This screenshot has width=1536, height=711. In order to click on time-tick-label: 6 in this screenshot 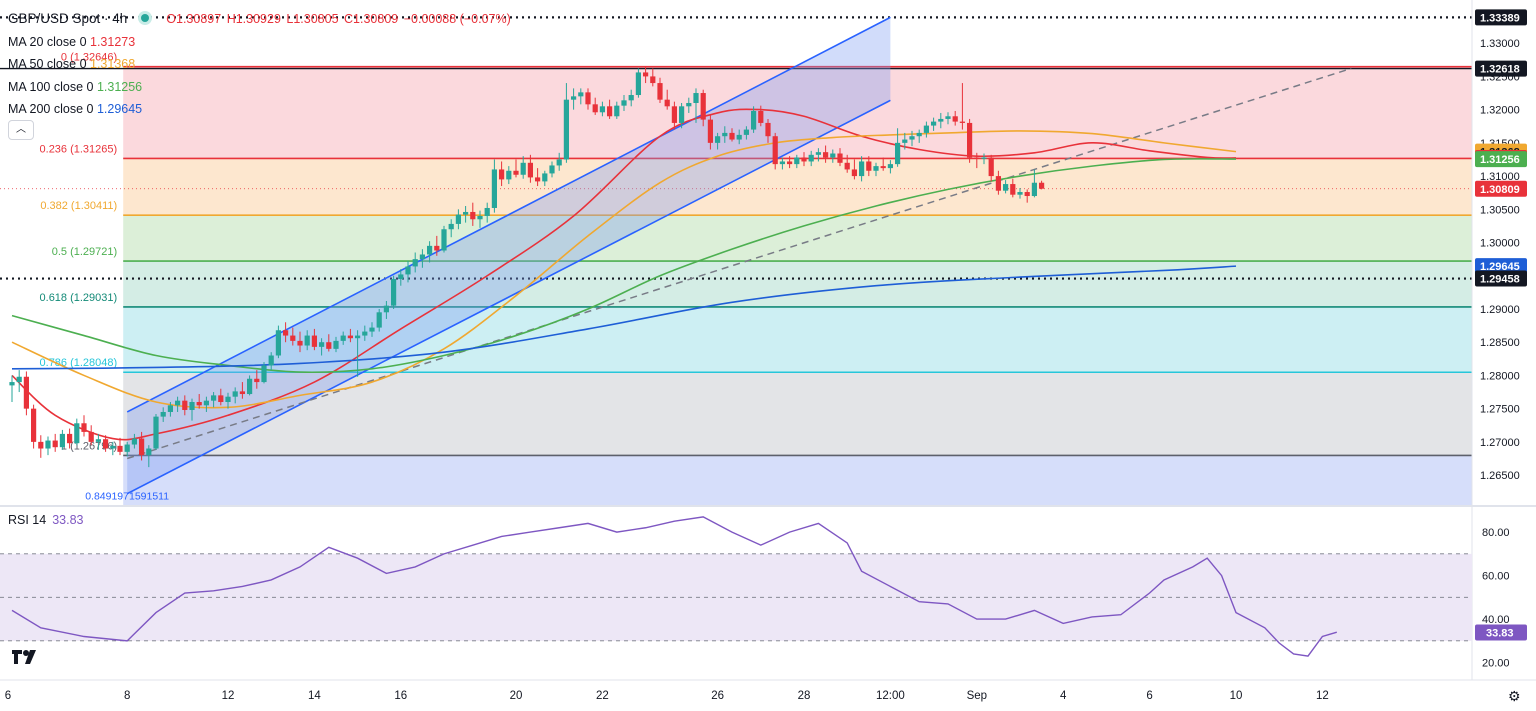, I will do `click(1149, 696)`.